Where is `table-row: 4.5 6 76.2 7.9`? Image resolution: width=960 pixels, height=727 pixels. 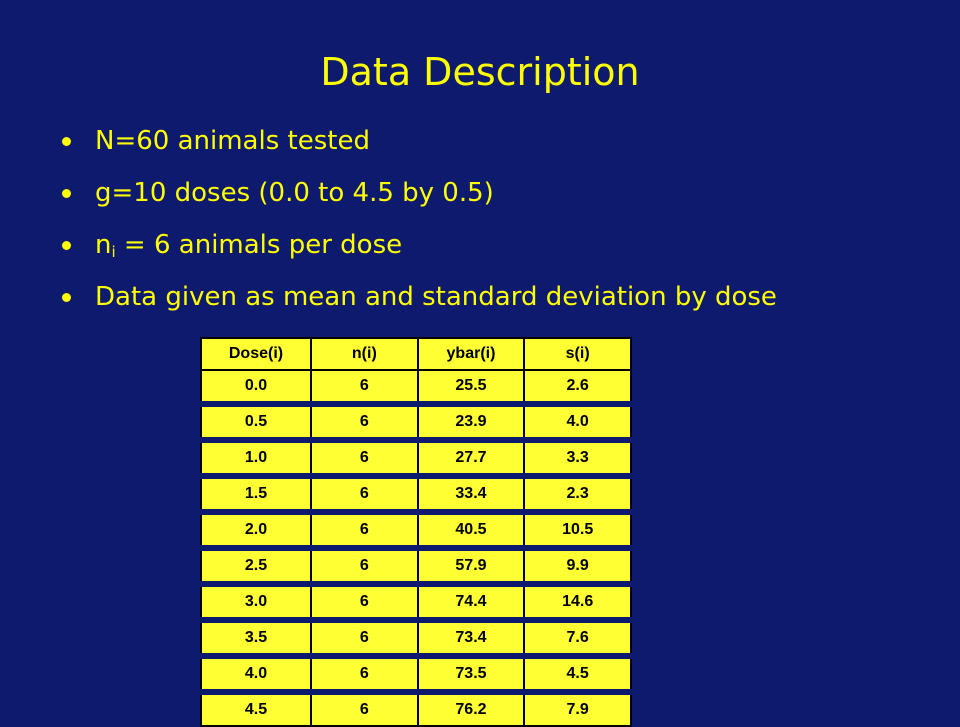
table-row: 4.5 6 76.2 7.9 is located at coordinates (416, 708).